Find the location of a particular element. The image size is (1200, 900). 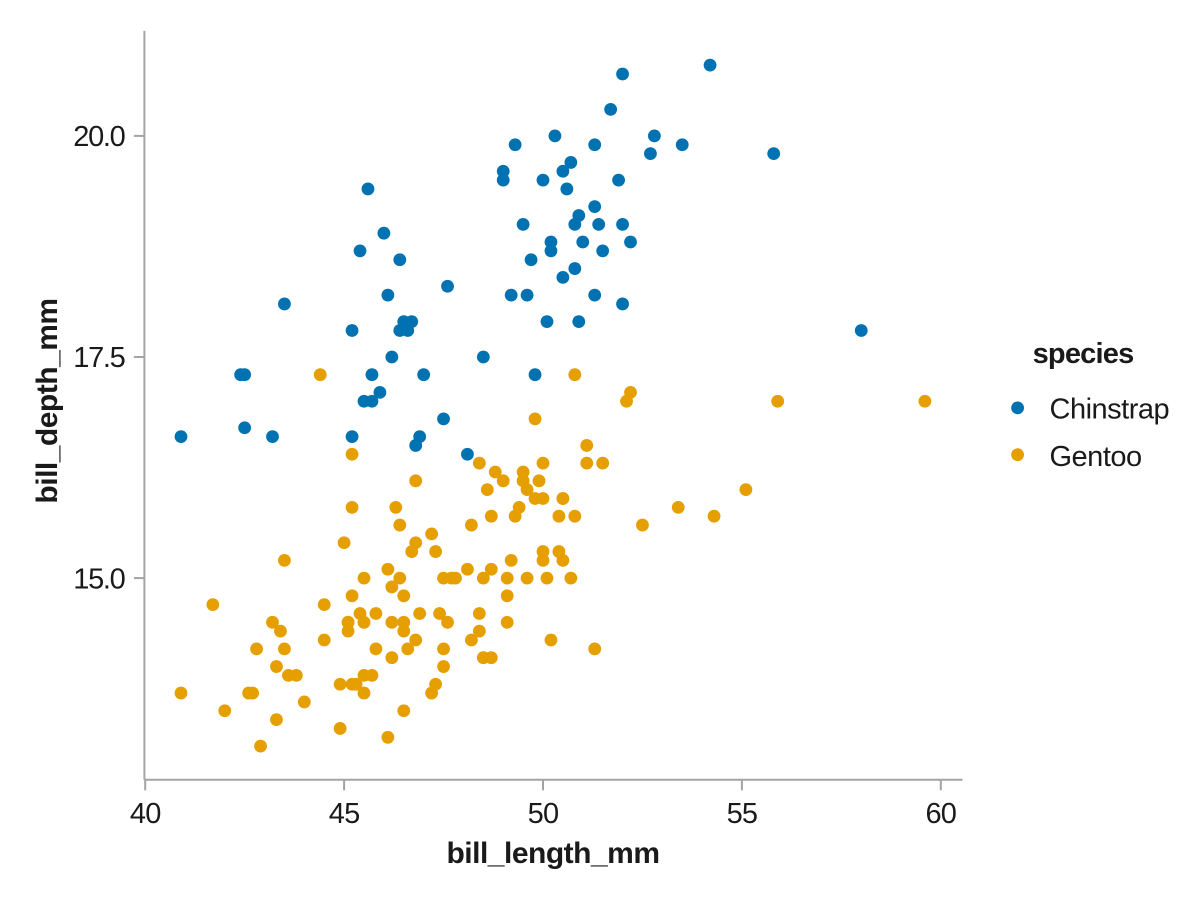

svg-text: Chinstrap is located at coordinates (1110, 410).